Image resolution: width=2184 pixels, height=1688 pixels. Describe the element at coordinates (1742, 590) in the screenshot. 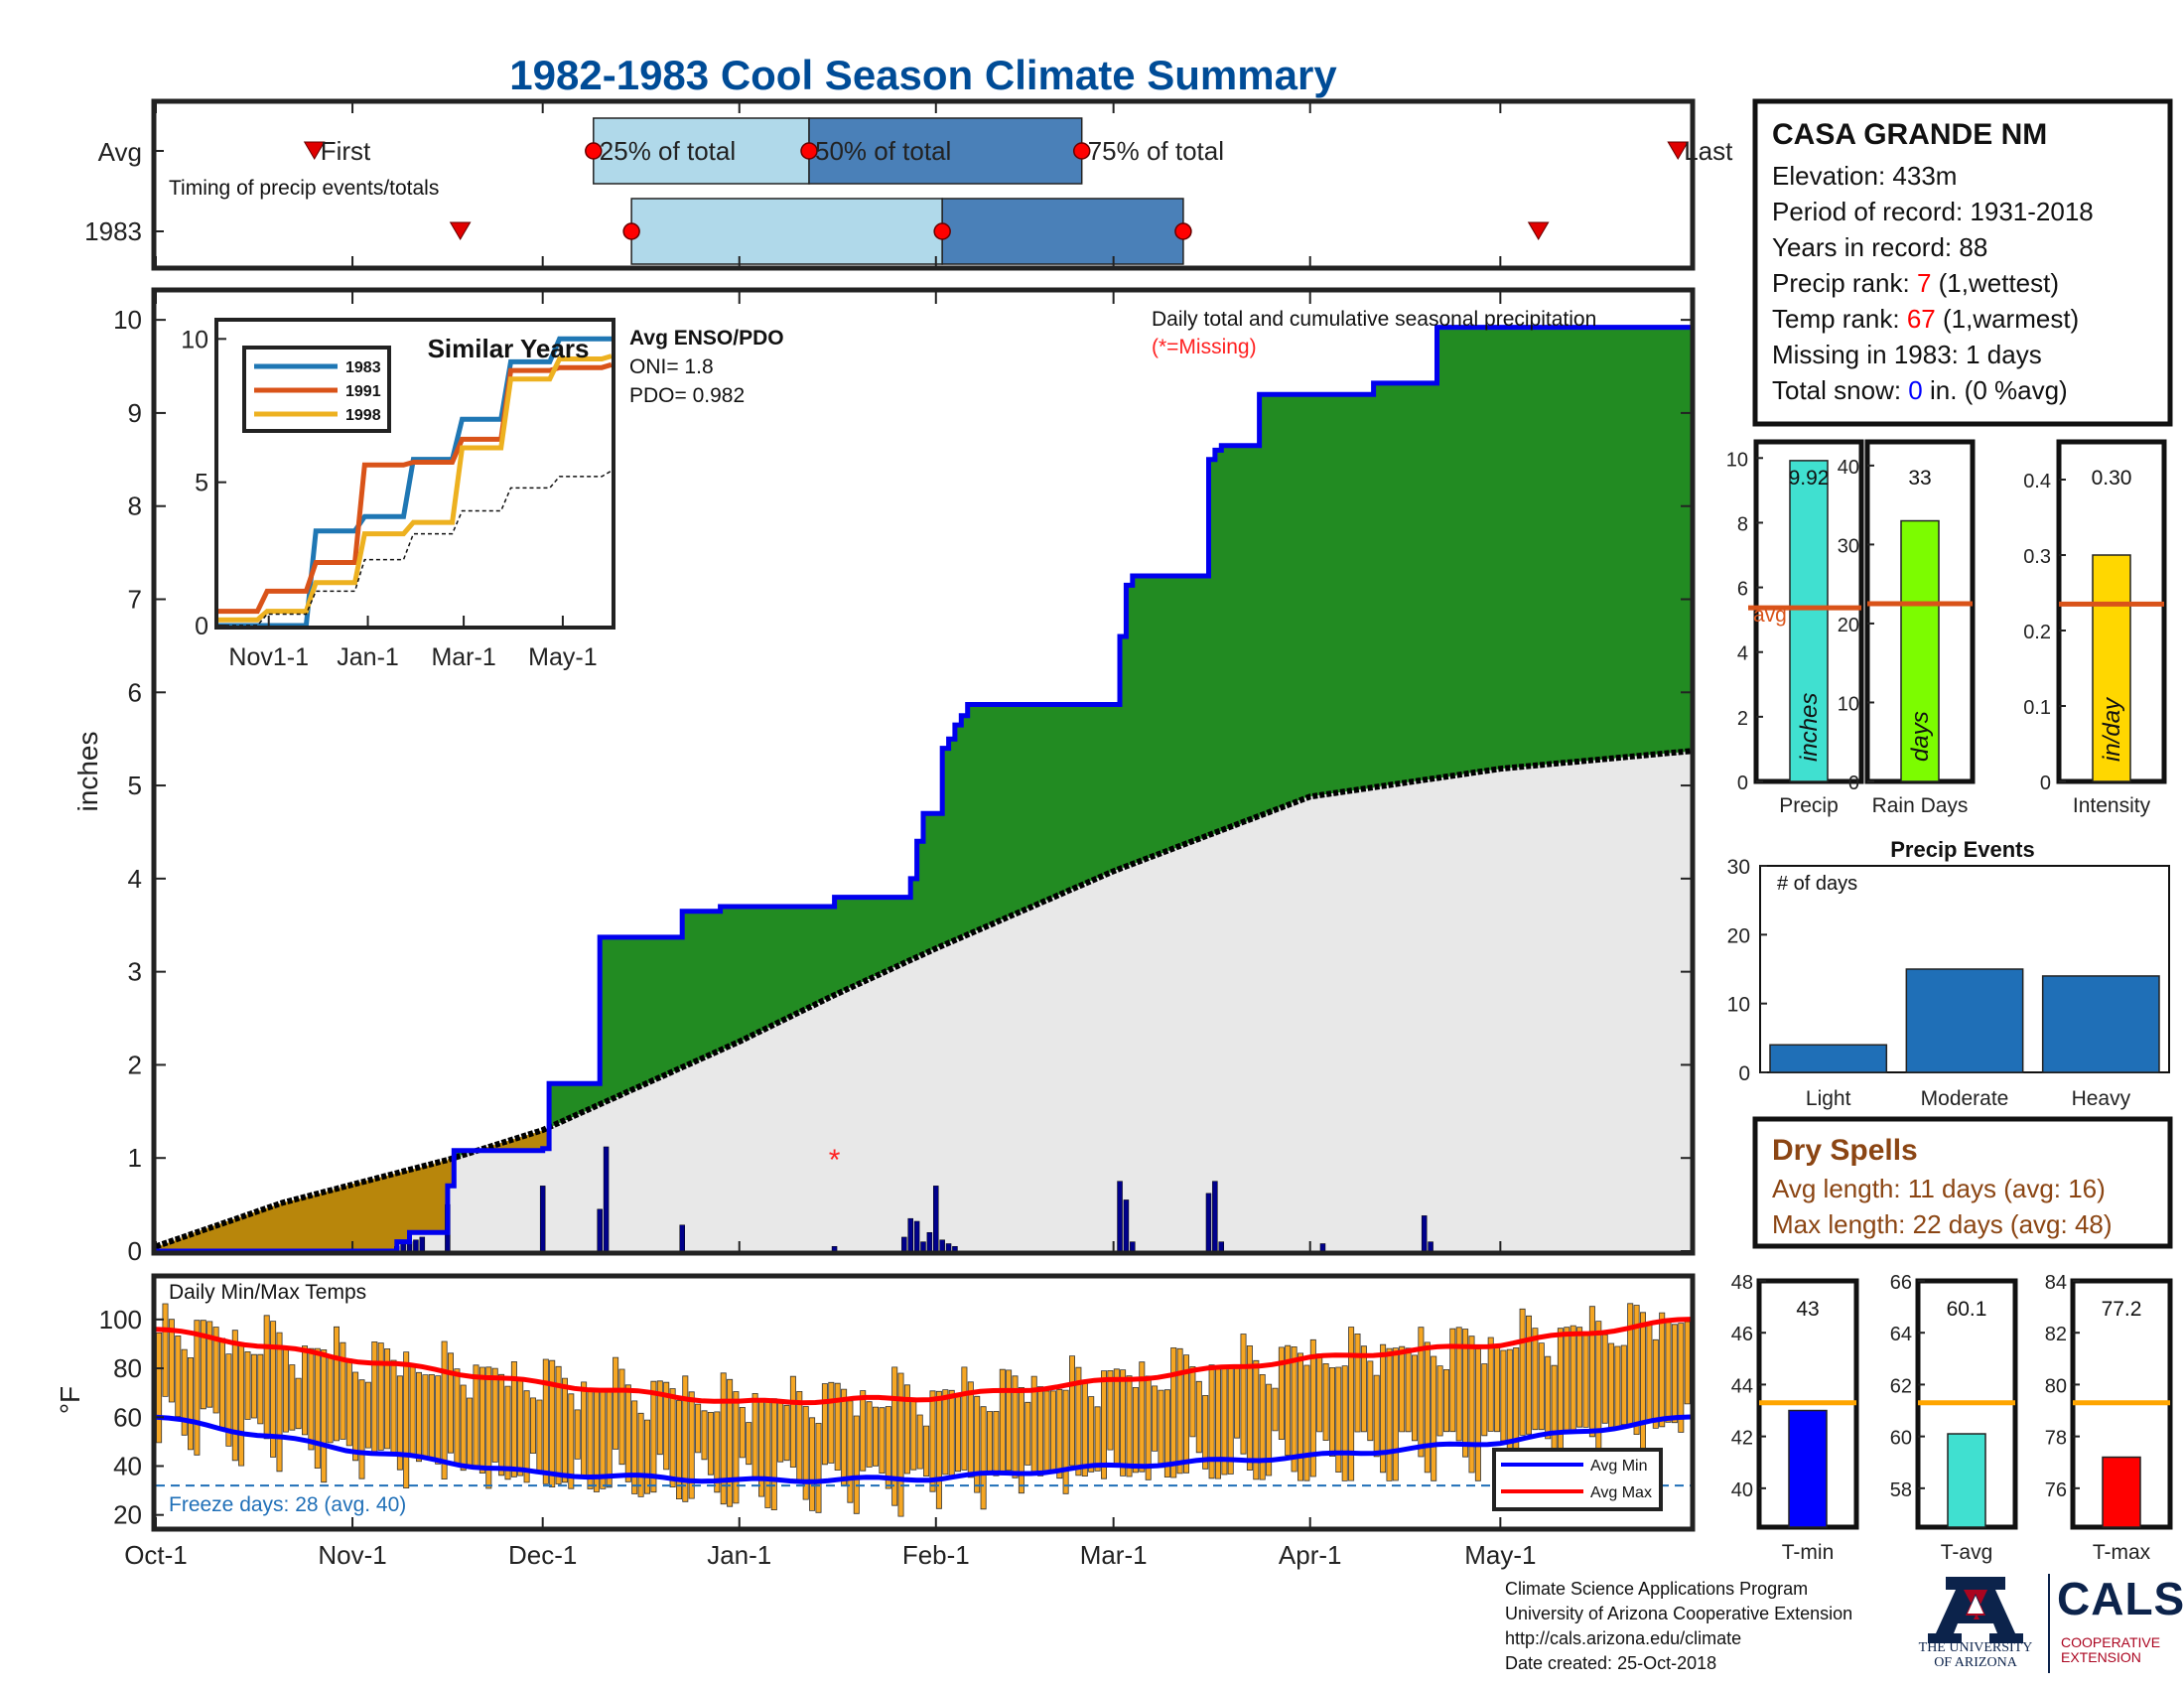

I see `mini-precip-ytick-label: 6` at that location.